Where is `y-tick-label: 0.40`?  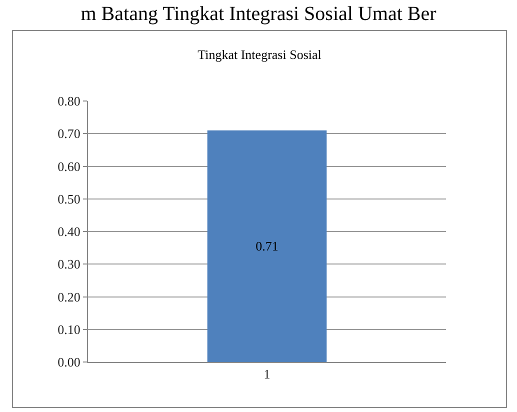 y-tick-label: 0.40 is located at coordinates (69, 232).